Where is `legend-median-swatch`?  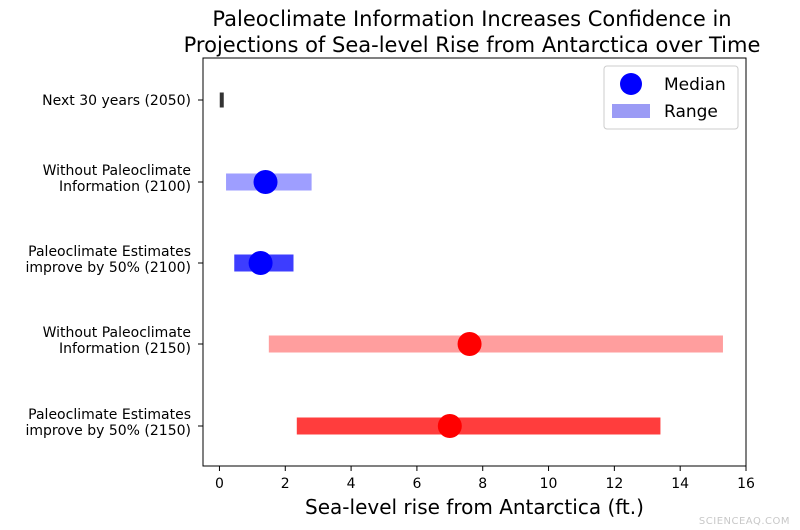 legend-median-swatch is located at coordinates (631, 84).